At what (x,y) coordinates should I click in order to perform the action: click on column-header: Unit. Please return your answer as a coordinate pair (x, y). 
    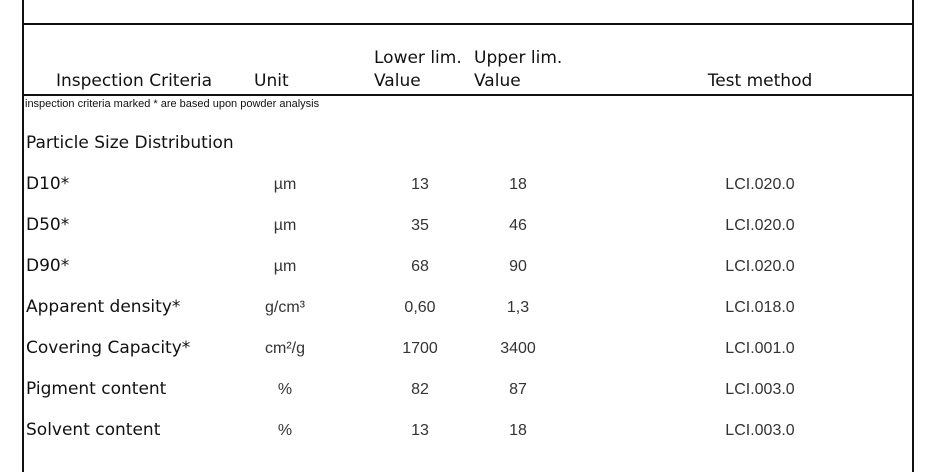
    Looking at the image, I should click on (271, 81).